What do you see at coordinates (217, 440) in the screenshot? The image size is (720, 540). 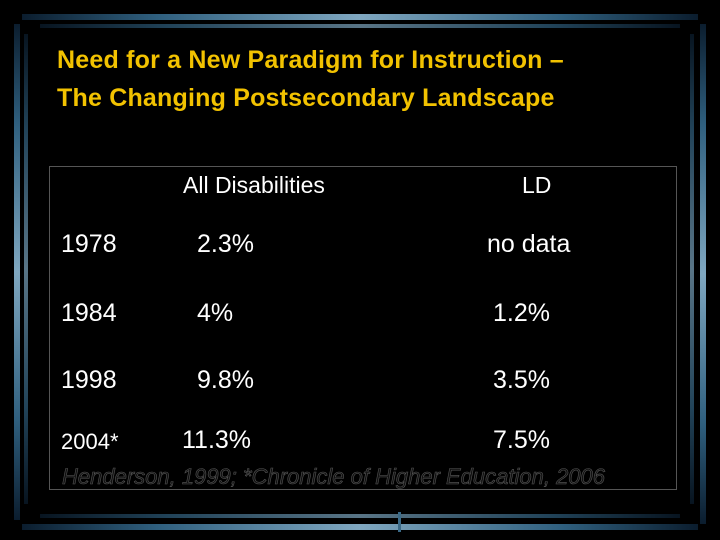 I see `row-4-all-disabilities: 11.3%` at bounding box center [217, 440].